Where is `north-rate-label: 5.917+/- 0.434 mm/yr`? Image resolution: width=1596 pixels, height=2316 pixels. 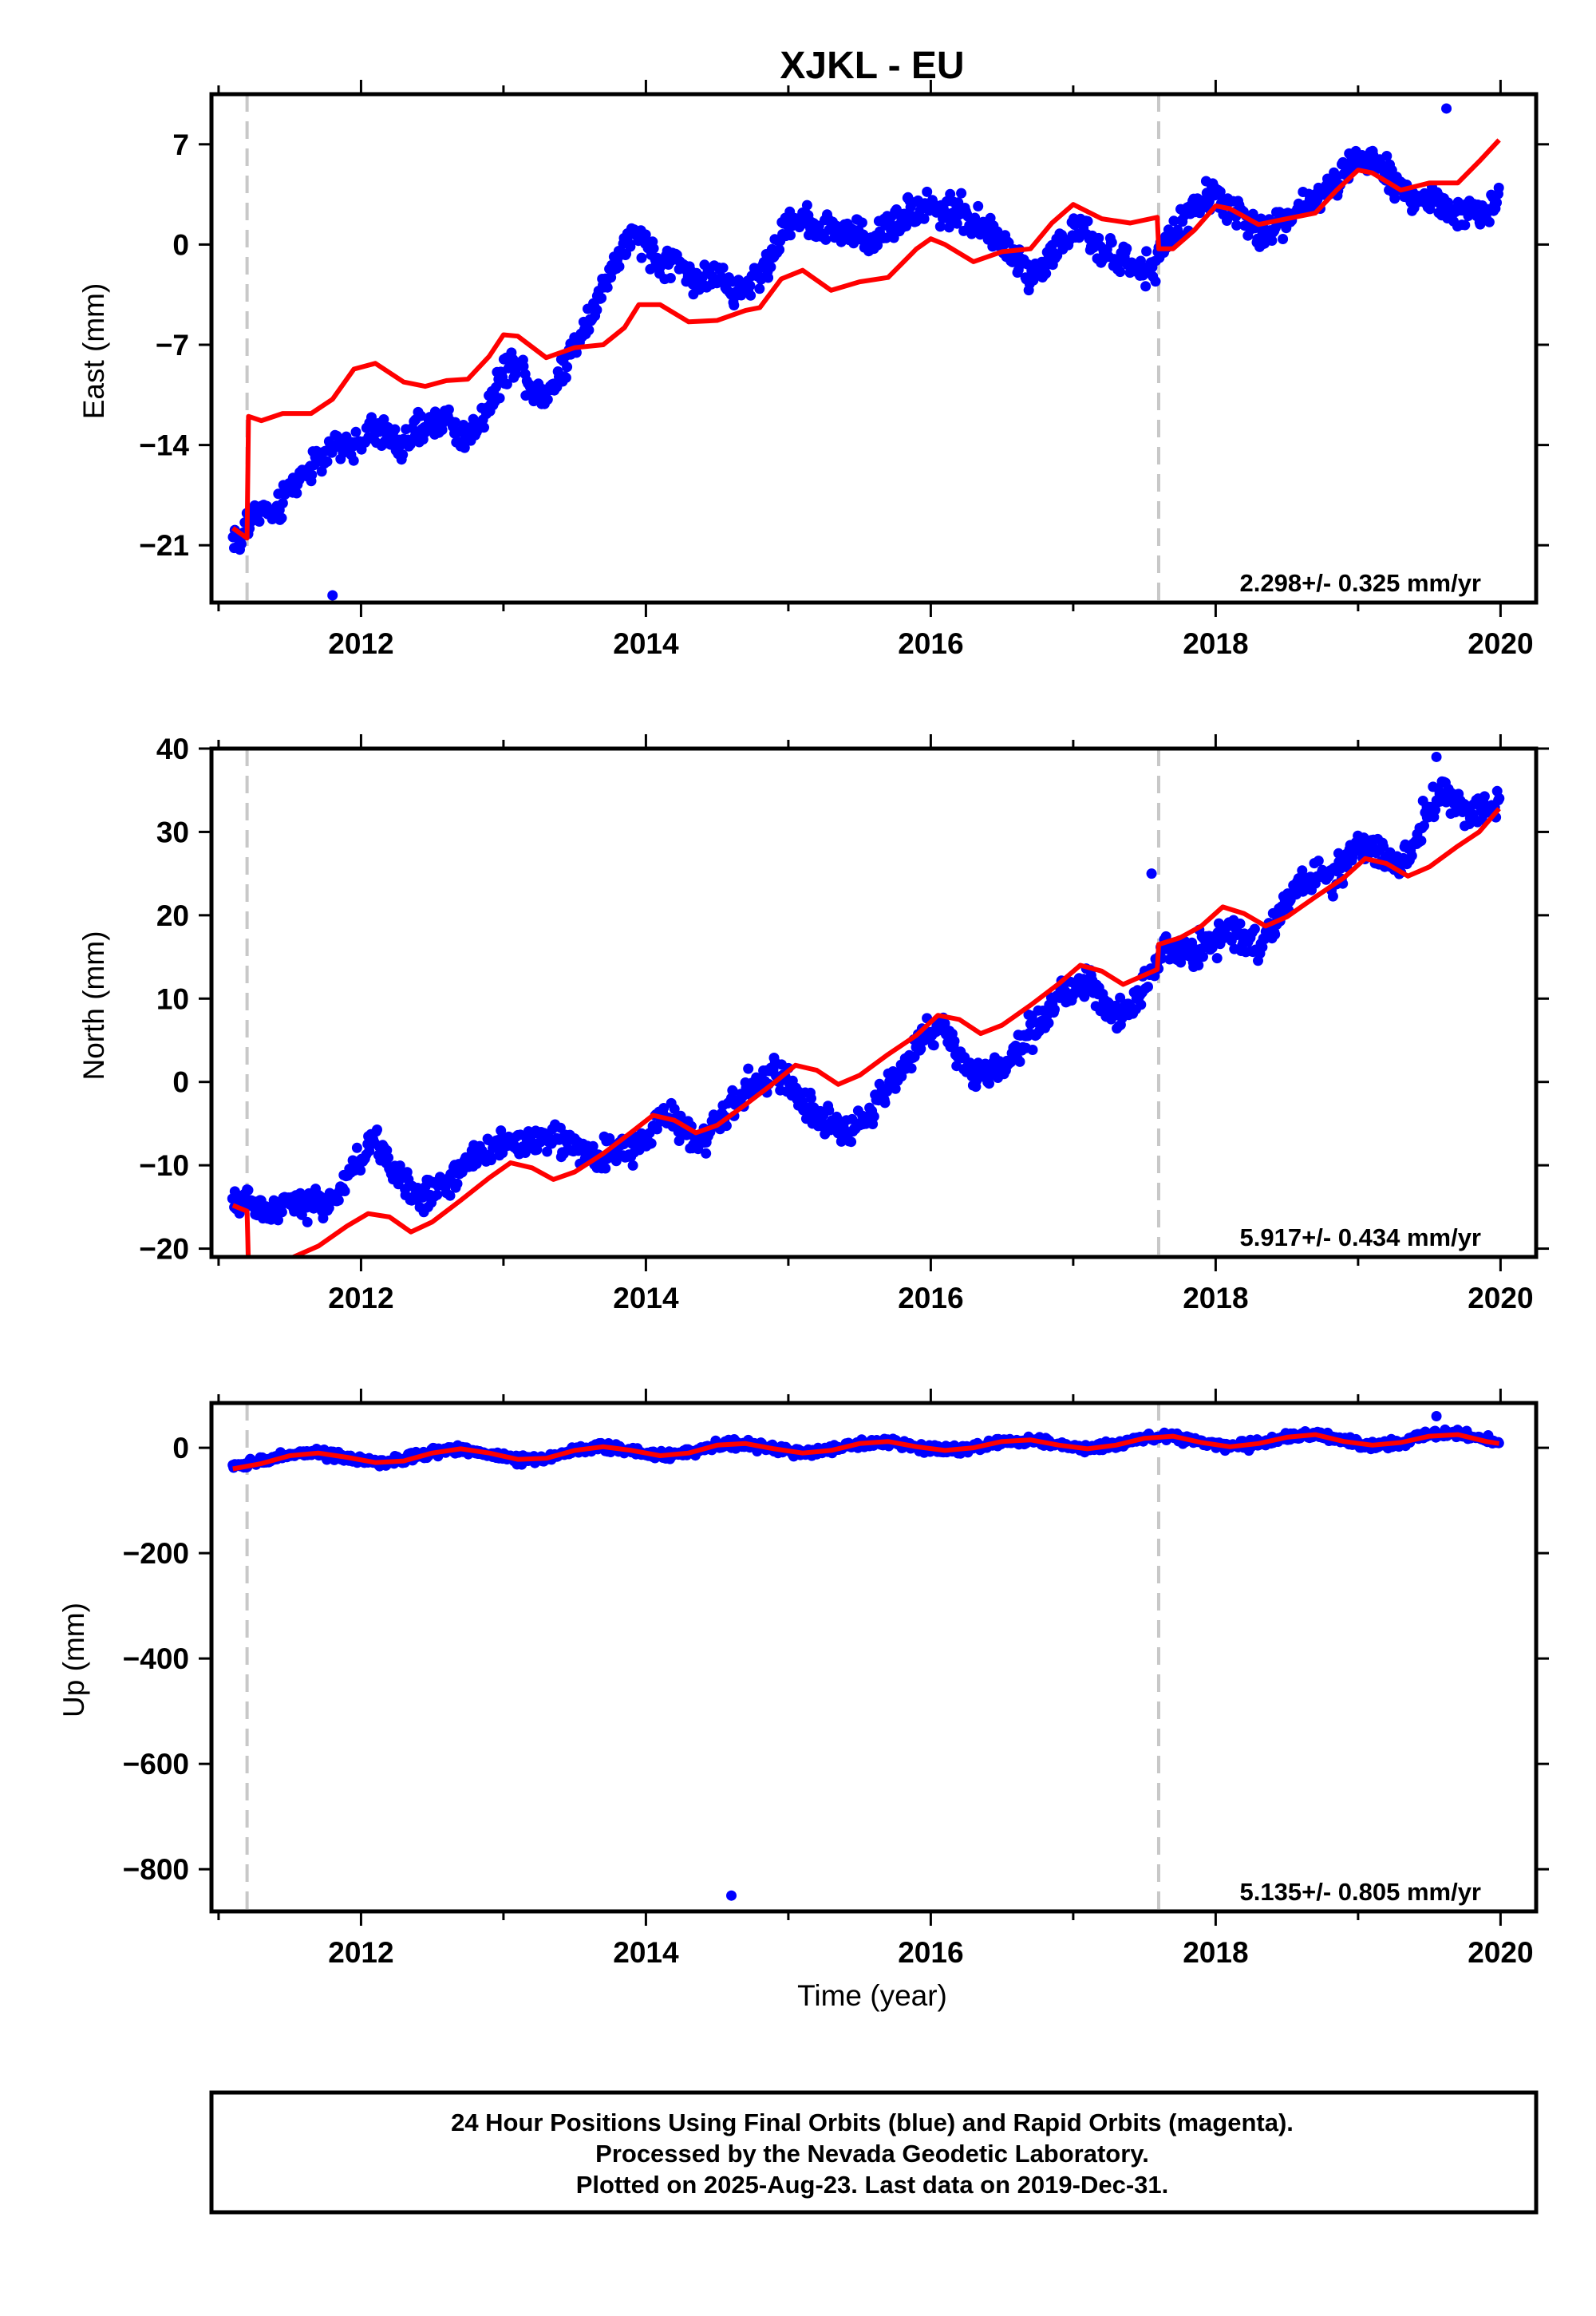 north-rate-label: 5.917+/- 0.434 mm/yr is located at coordinates (1360, 1237).